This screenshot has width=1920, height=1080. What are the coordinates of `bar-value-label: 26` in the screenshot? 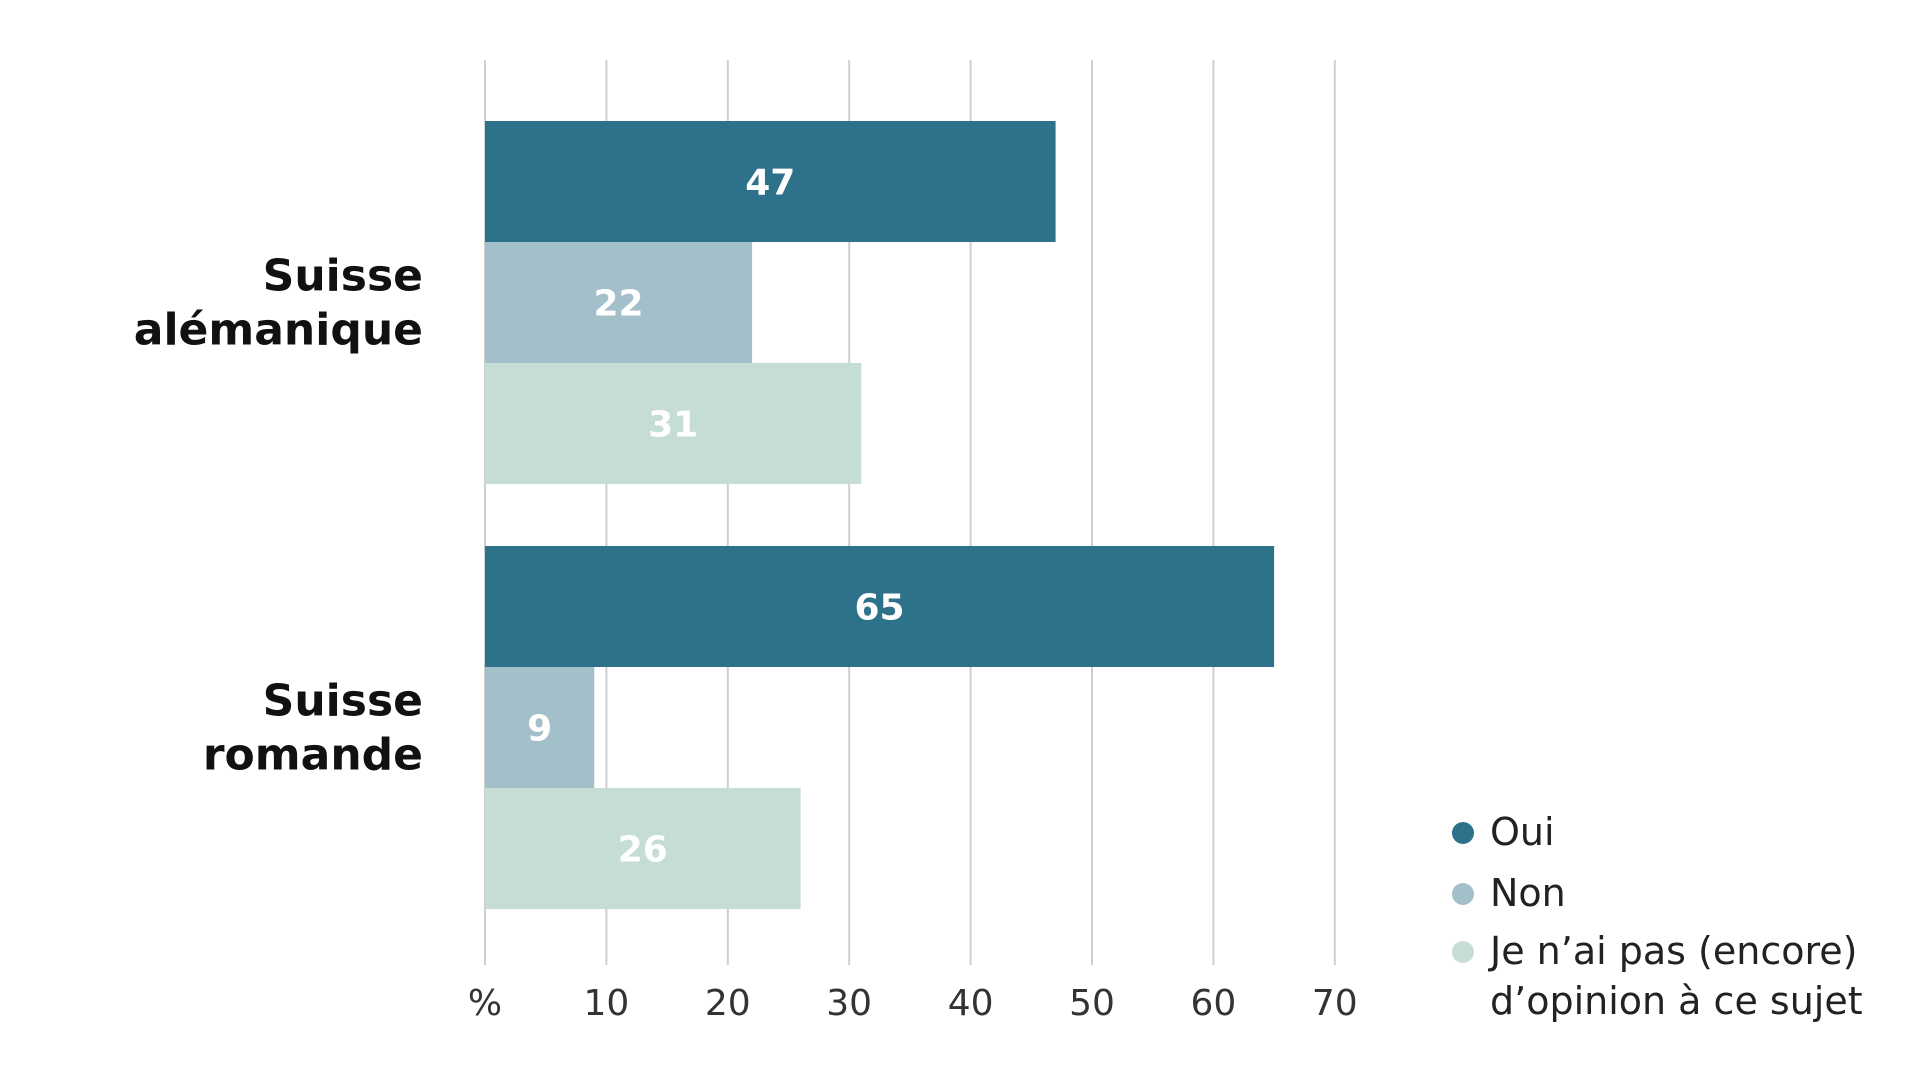 It's located at (643, 850).